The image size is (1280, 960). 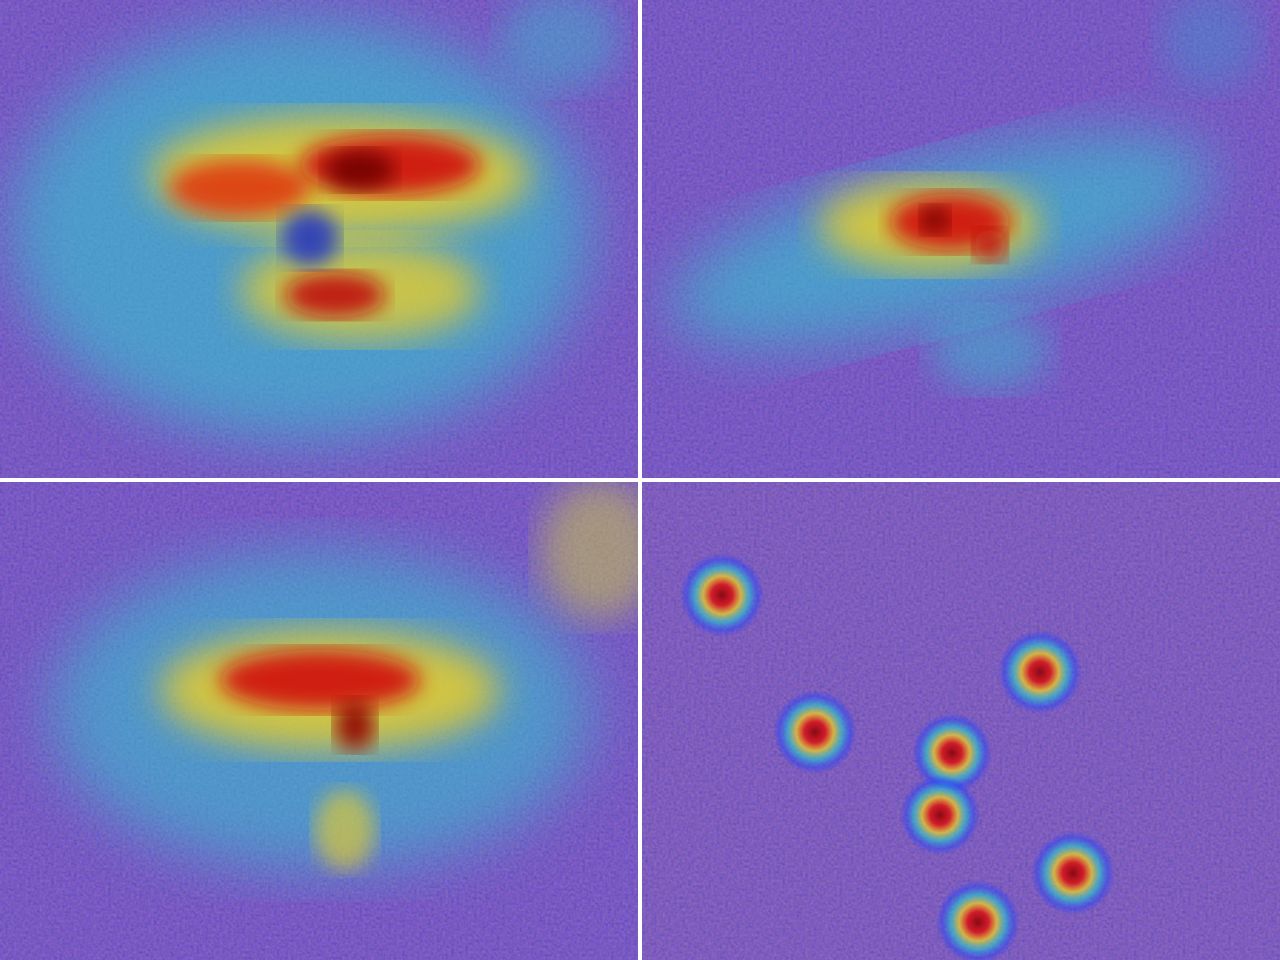 What do you see at coordinates (345, 830) in the screenshot?
I see `heat-mid` at bounding box center [345, 830].